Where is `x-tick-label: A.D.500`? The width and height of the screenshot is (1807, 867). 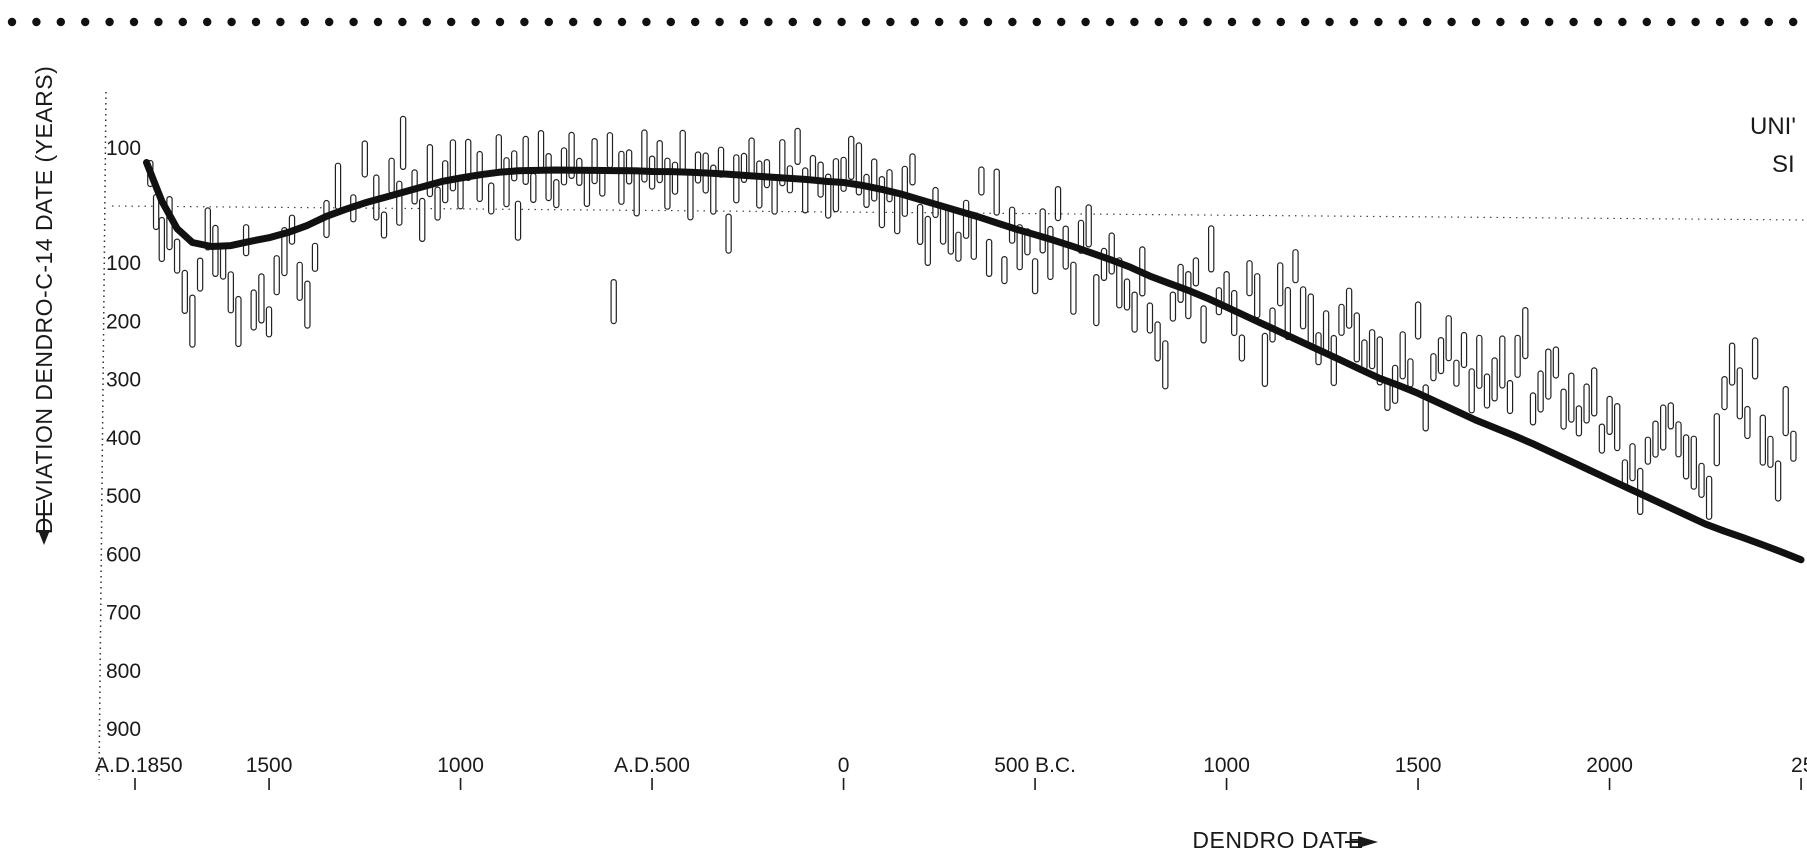 x-tick-label: A.D.500 is located at coordinates (652, 765).